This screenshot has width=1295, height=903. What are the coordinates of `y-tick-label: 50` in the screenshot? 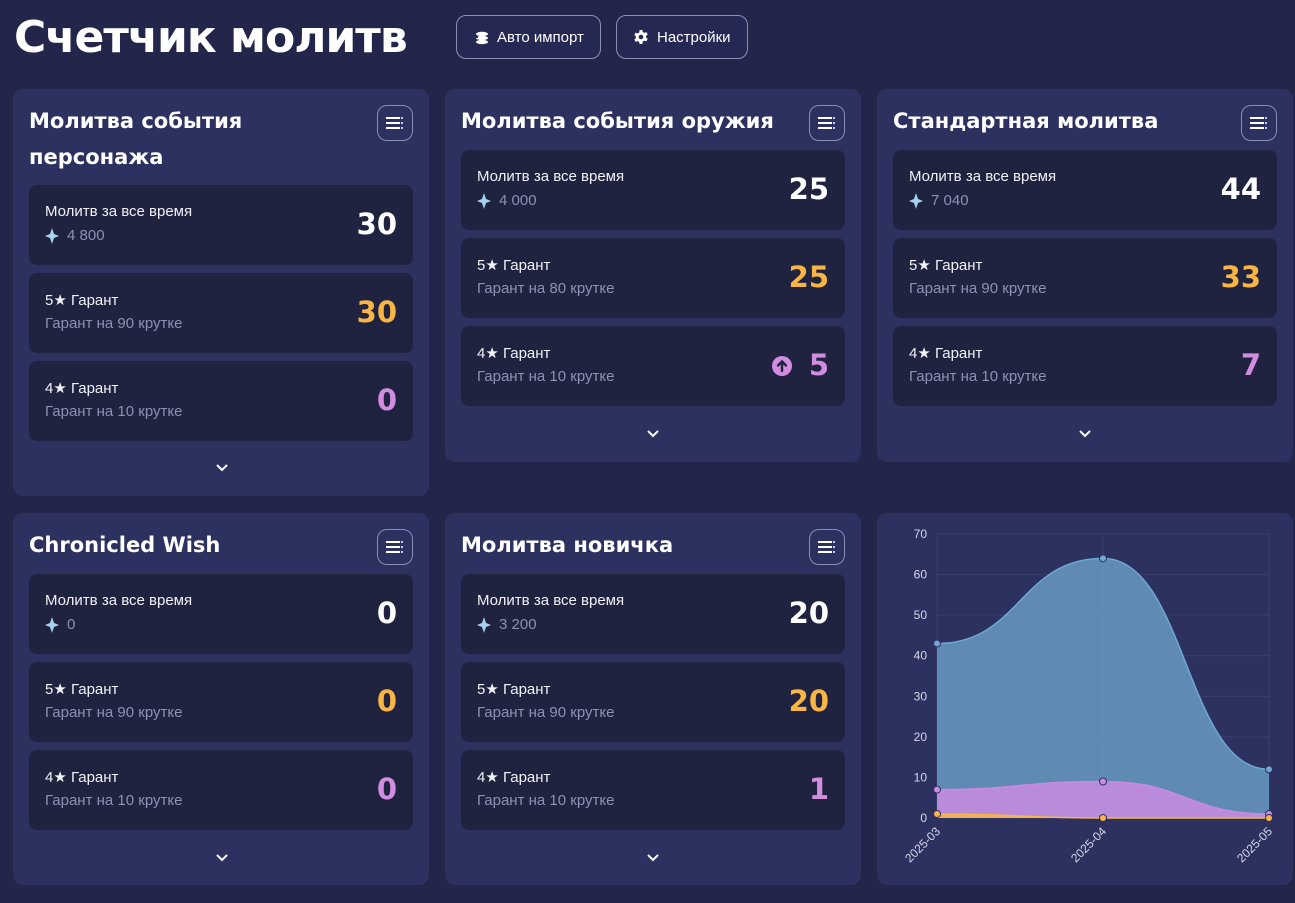 It's located at (921, 615).